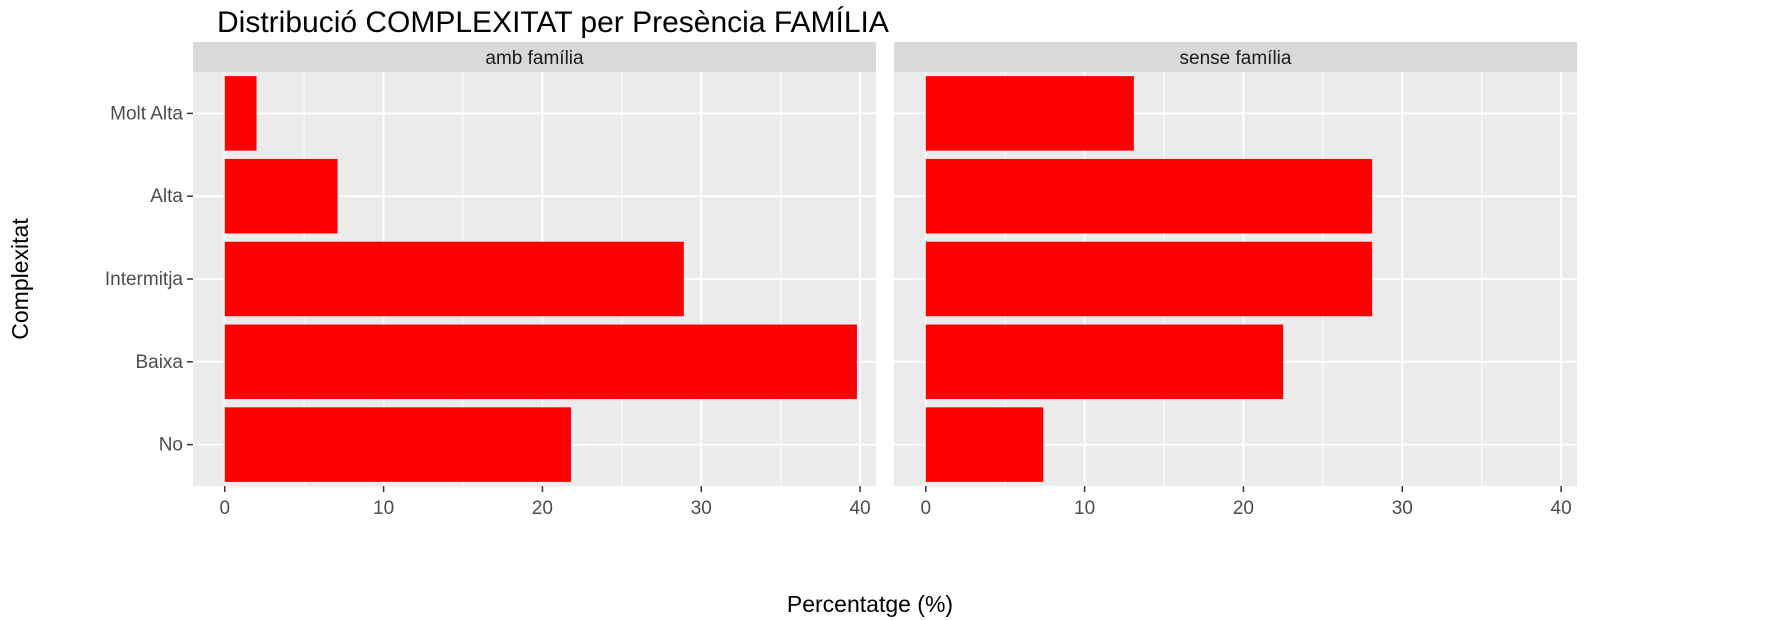 The width and height of the screenshot is (1786, 620). I want to click on y-tick-label: Molt Alta, so click(146, 113).